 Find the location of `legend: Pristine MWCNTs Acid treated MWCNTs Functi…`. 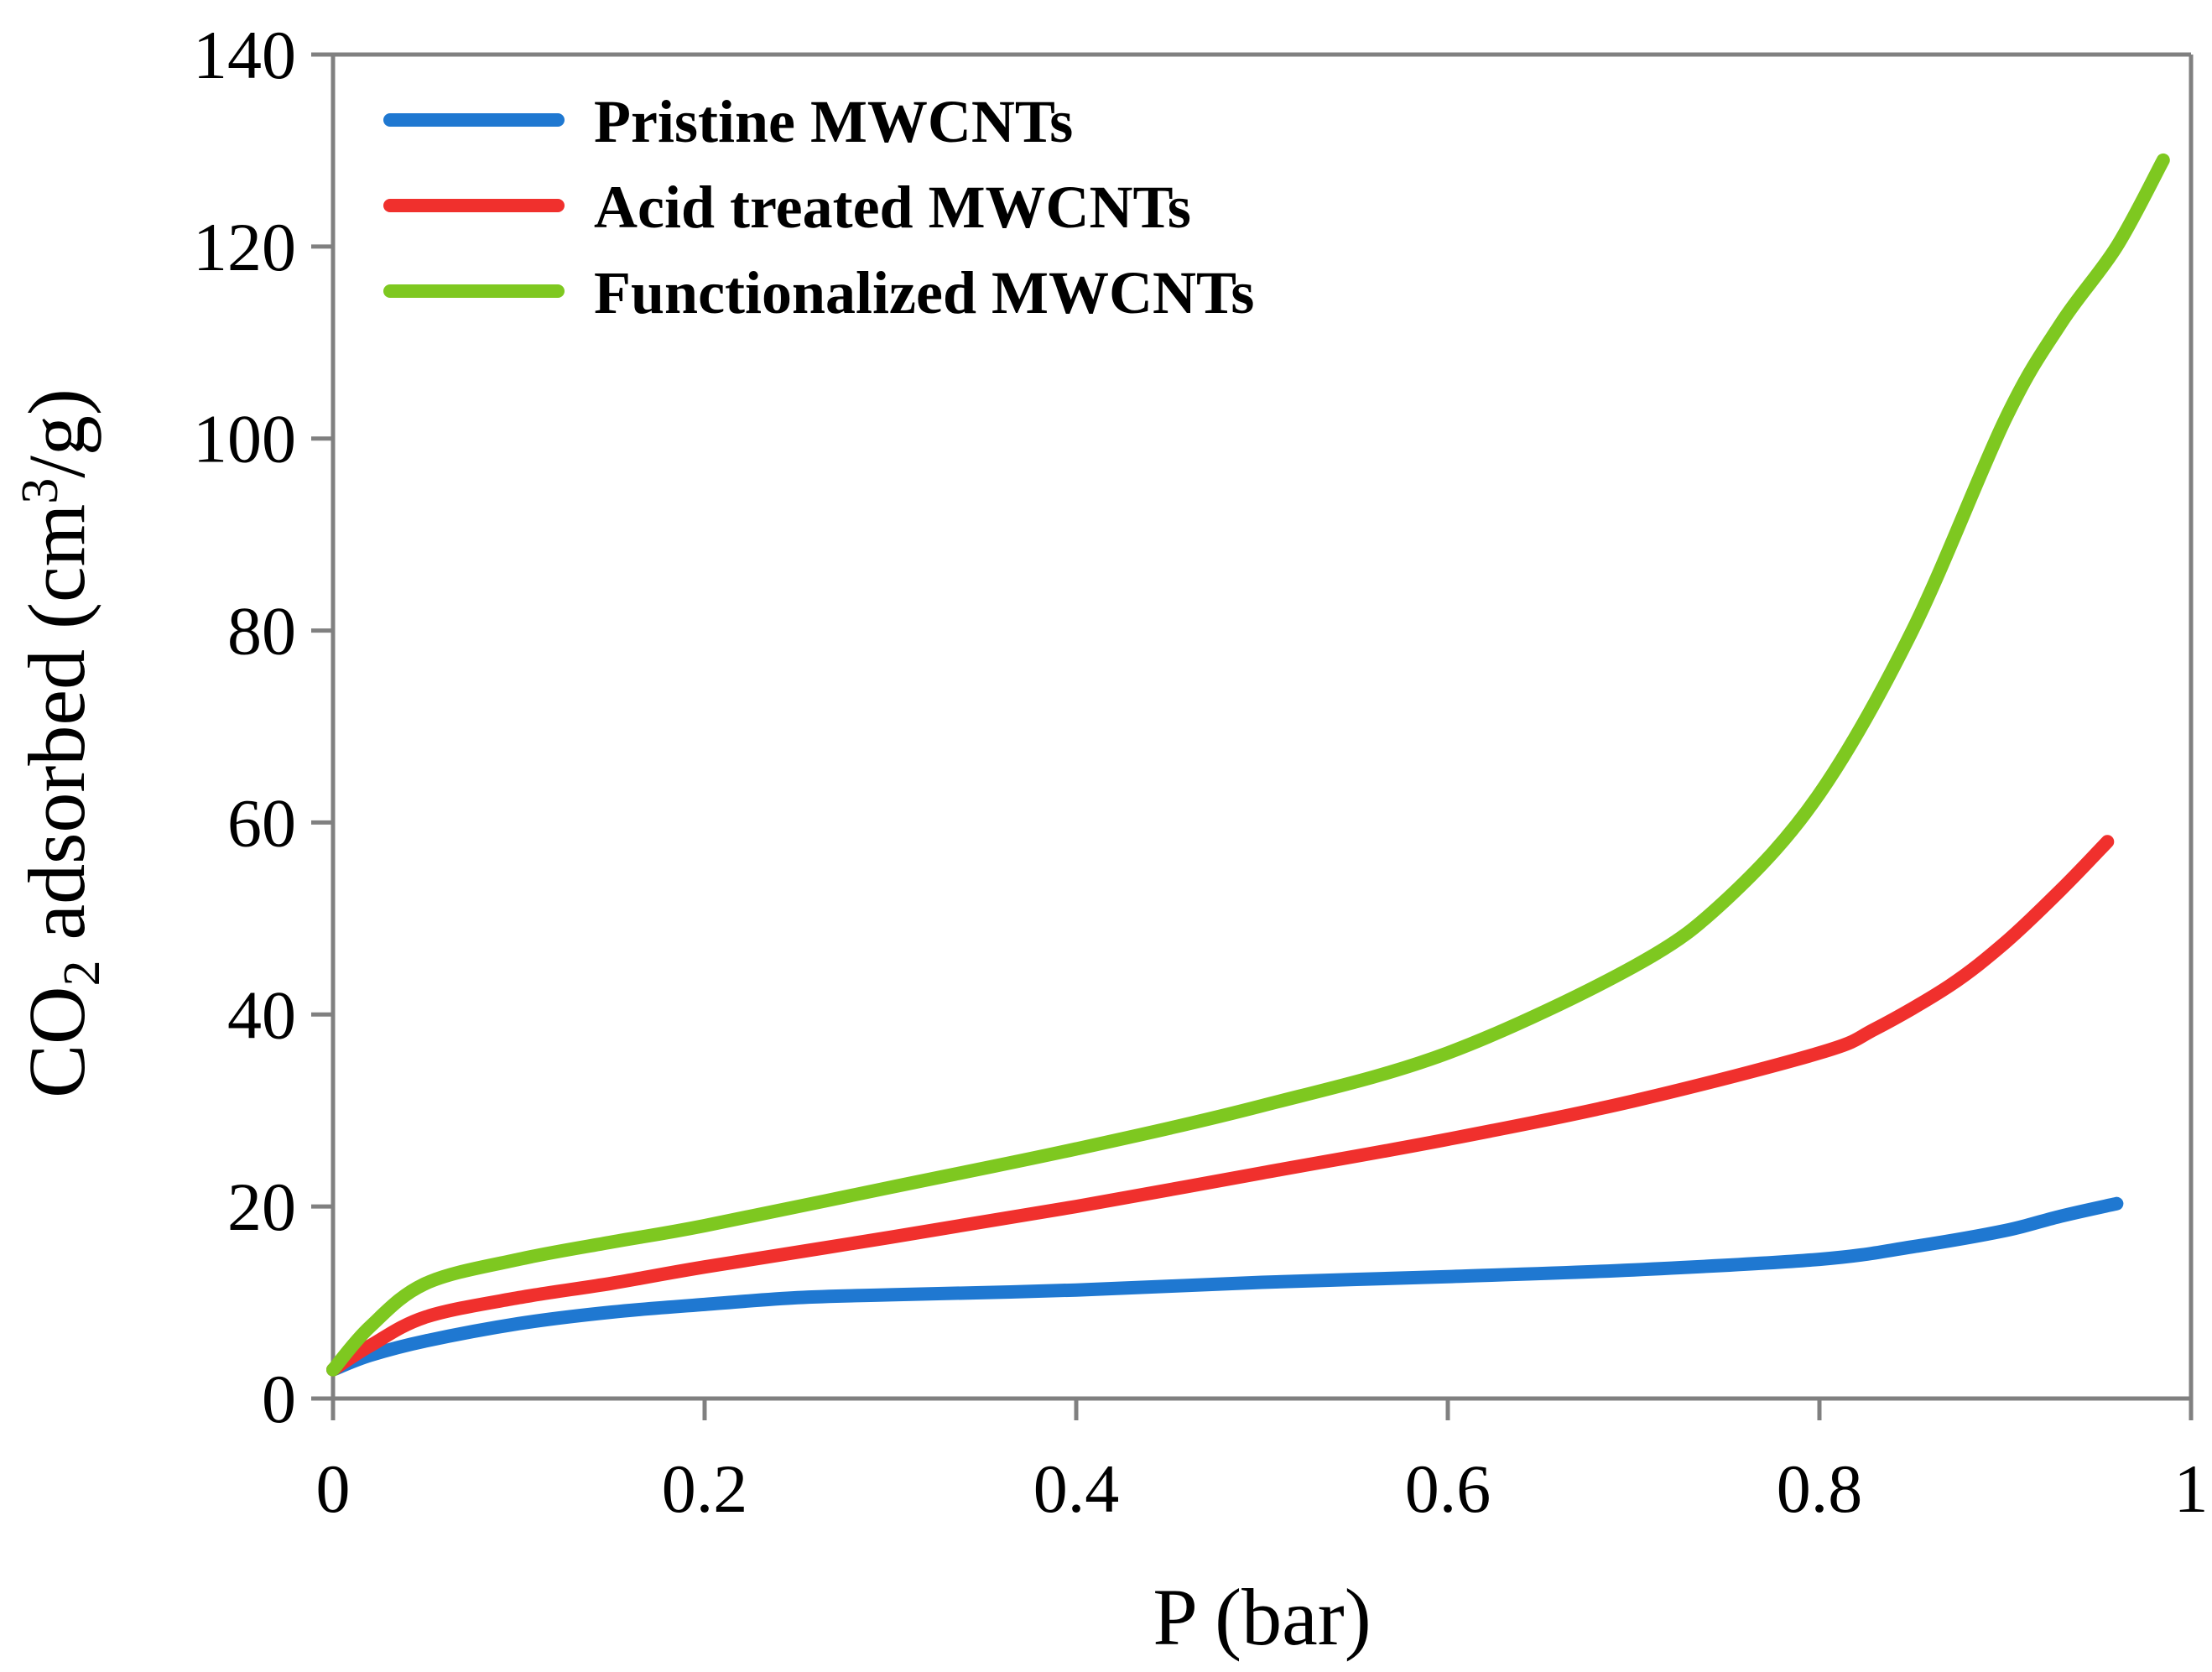

legend: Pristine MWCNTs Acid treated MWCNTs Functi… is located at coordinates (818, 207).